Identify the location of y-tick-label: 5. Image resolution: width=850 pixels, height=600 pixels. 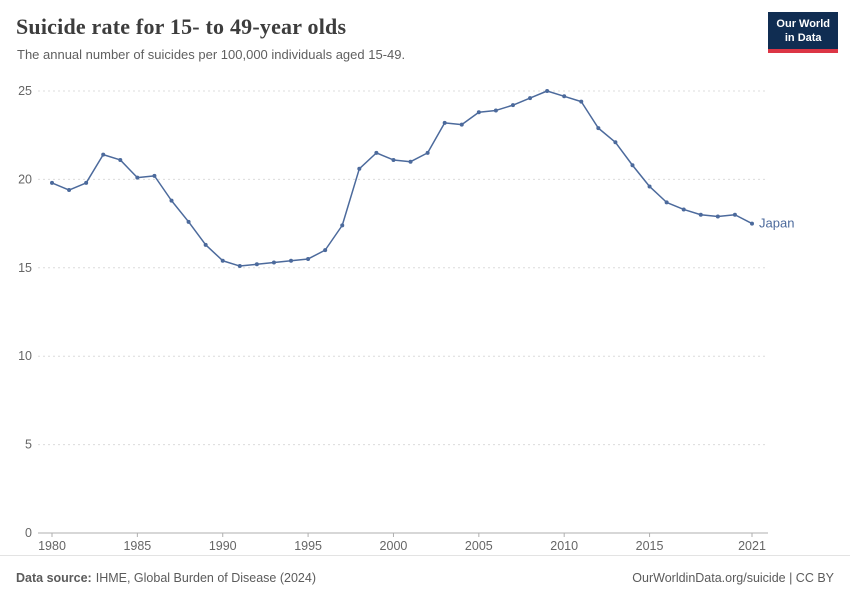
(28, 445).